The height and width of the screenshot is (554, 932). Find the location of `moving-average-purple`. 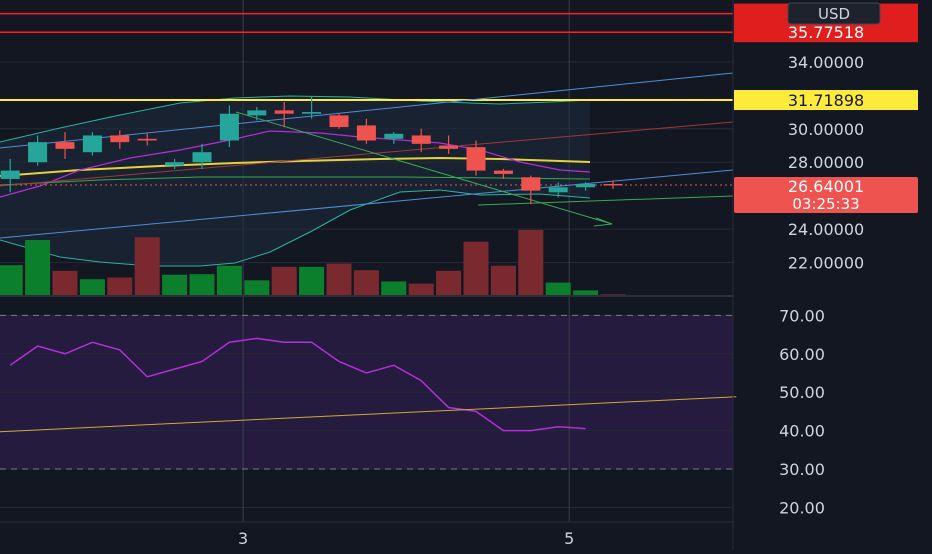

moving-average-purple is located at coordinates (295, 164).